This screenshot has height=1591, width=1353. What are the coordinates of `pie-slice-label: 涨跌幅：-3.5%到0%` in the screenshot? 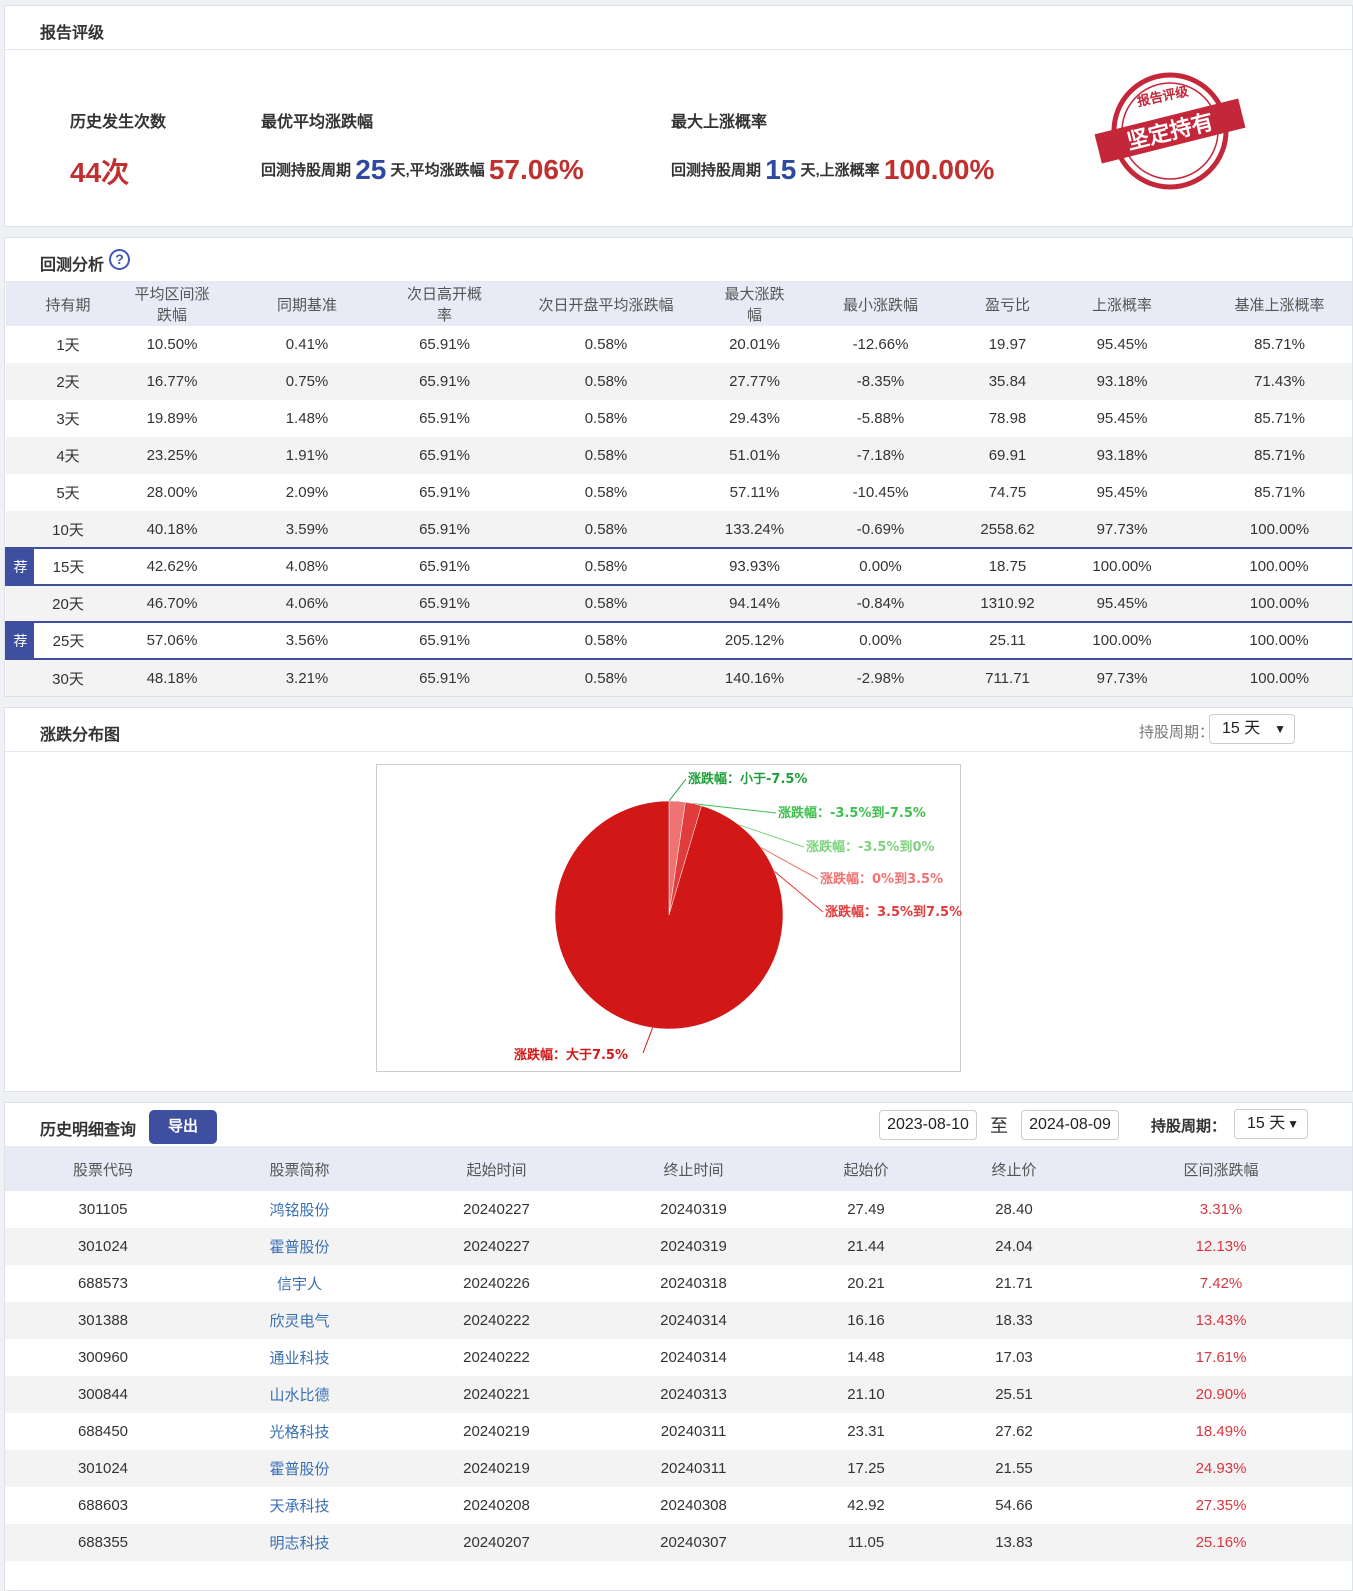 It's located at (870, 847).